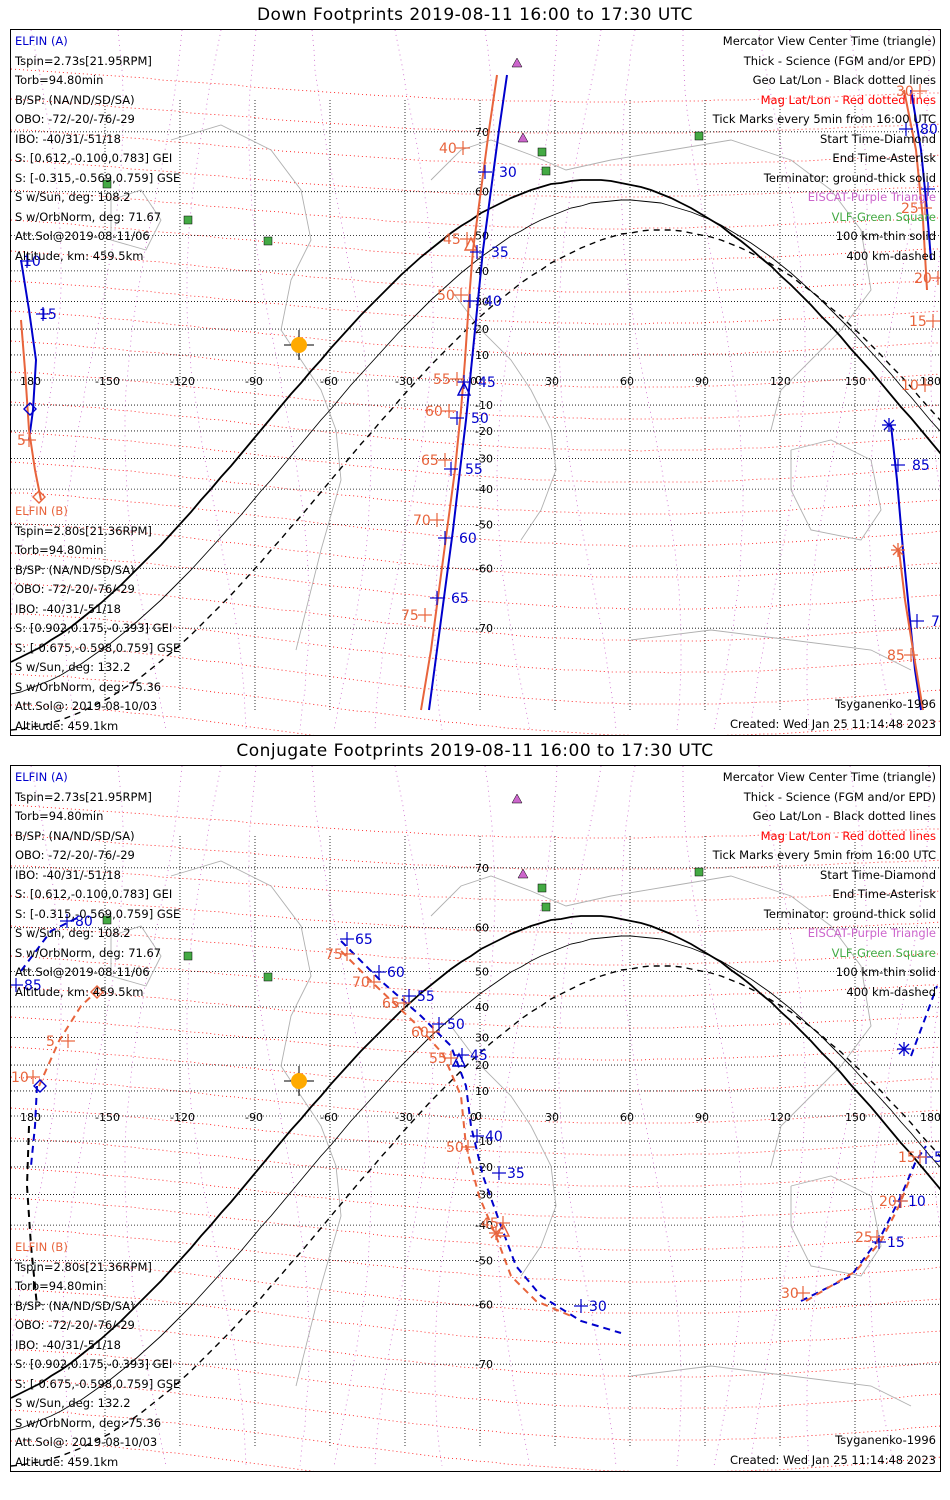 The width and height of the screenshot is (950, 1500). Describe the element at coordinates (482, 271) in the screenshot. I see `lat-tick-label: 40` at that location.